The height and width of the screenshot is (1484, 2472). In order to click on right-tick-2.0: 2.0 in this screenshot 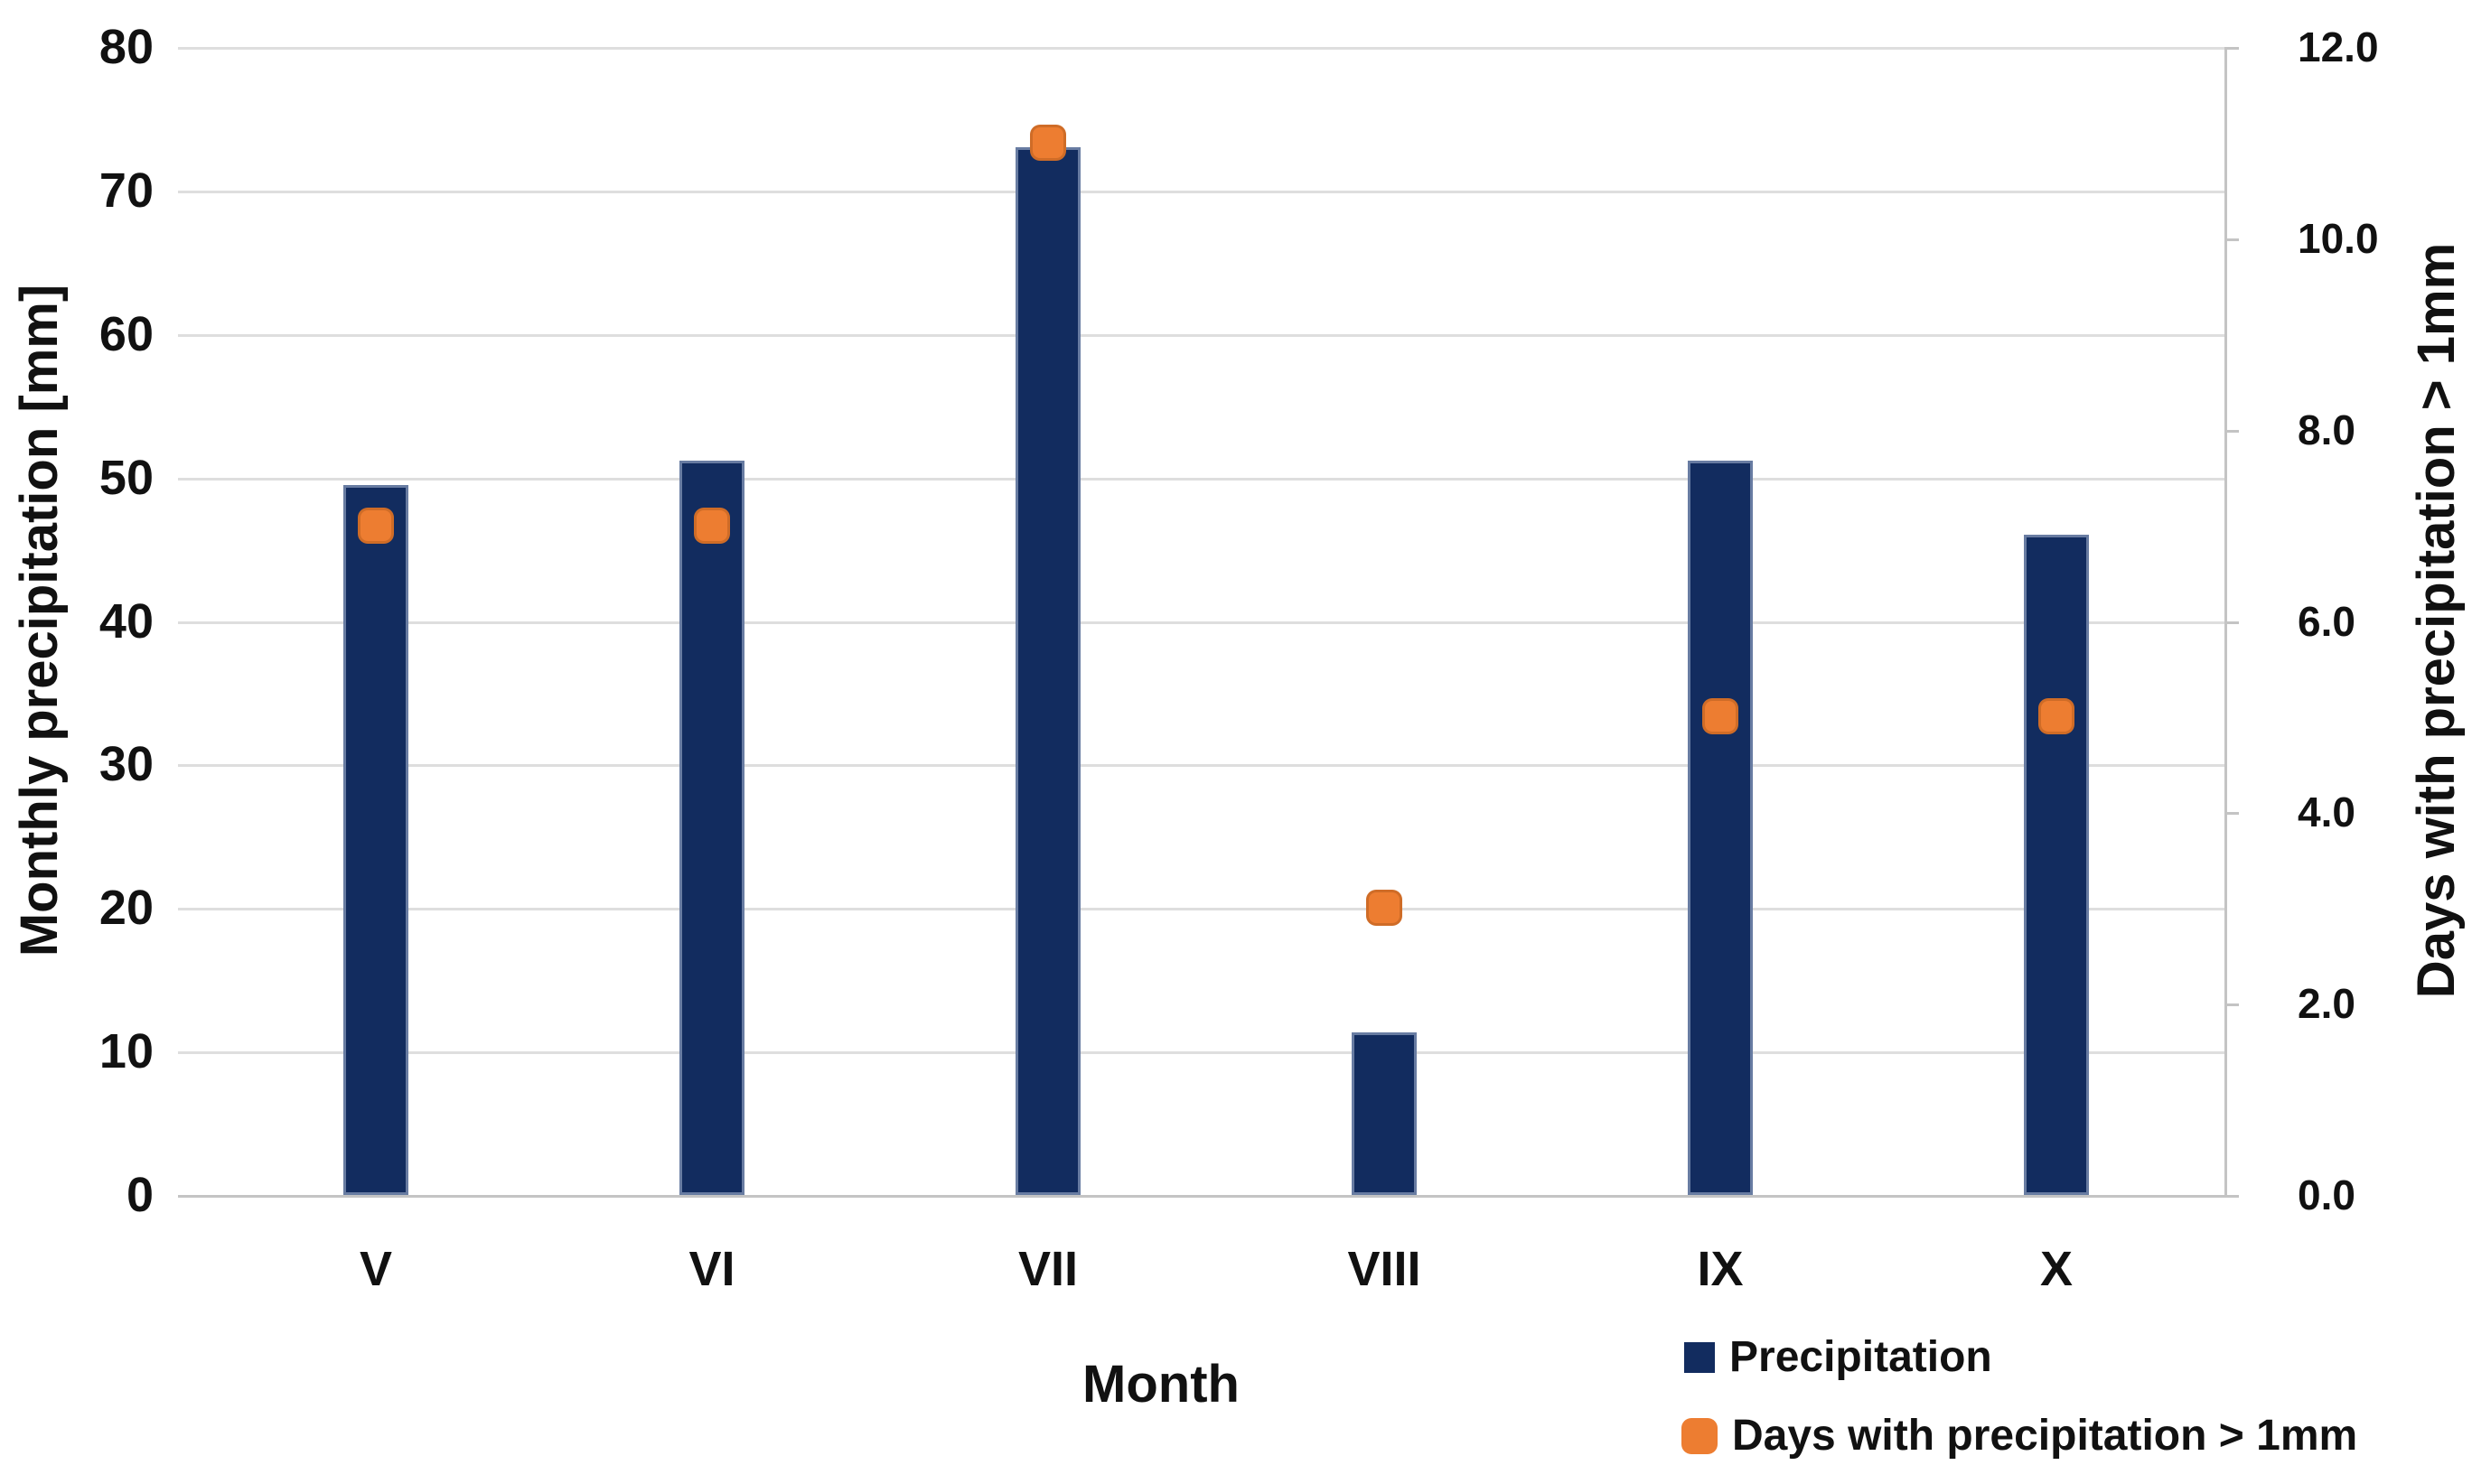, I will do `click(2326, 1003)`.